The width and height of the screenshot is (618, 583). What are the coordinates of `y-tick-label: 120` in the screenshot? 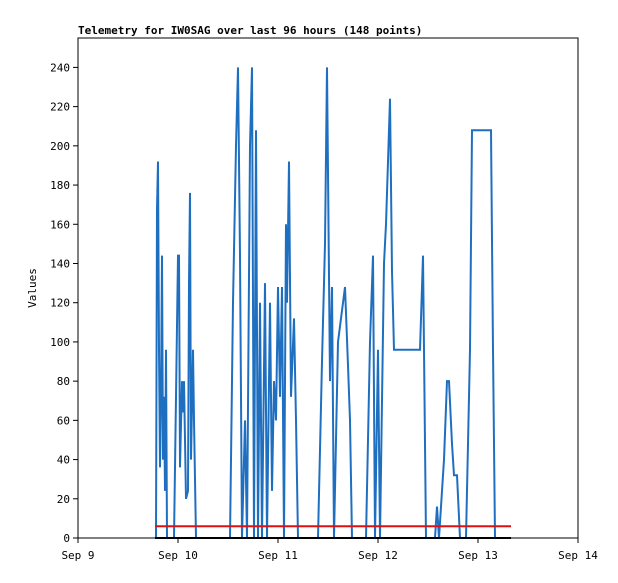 It's located at (60, 303).